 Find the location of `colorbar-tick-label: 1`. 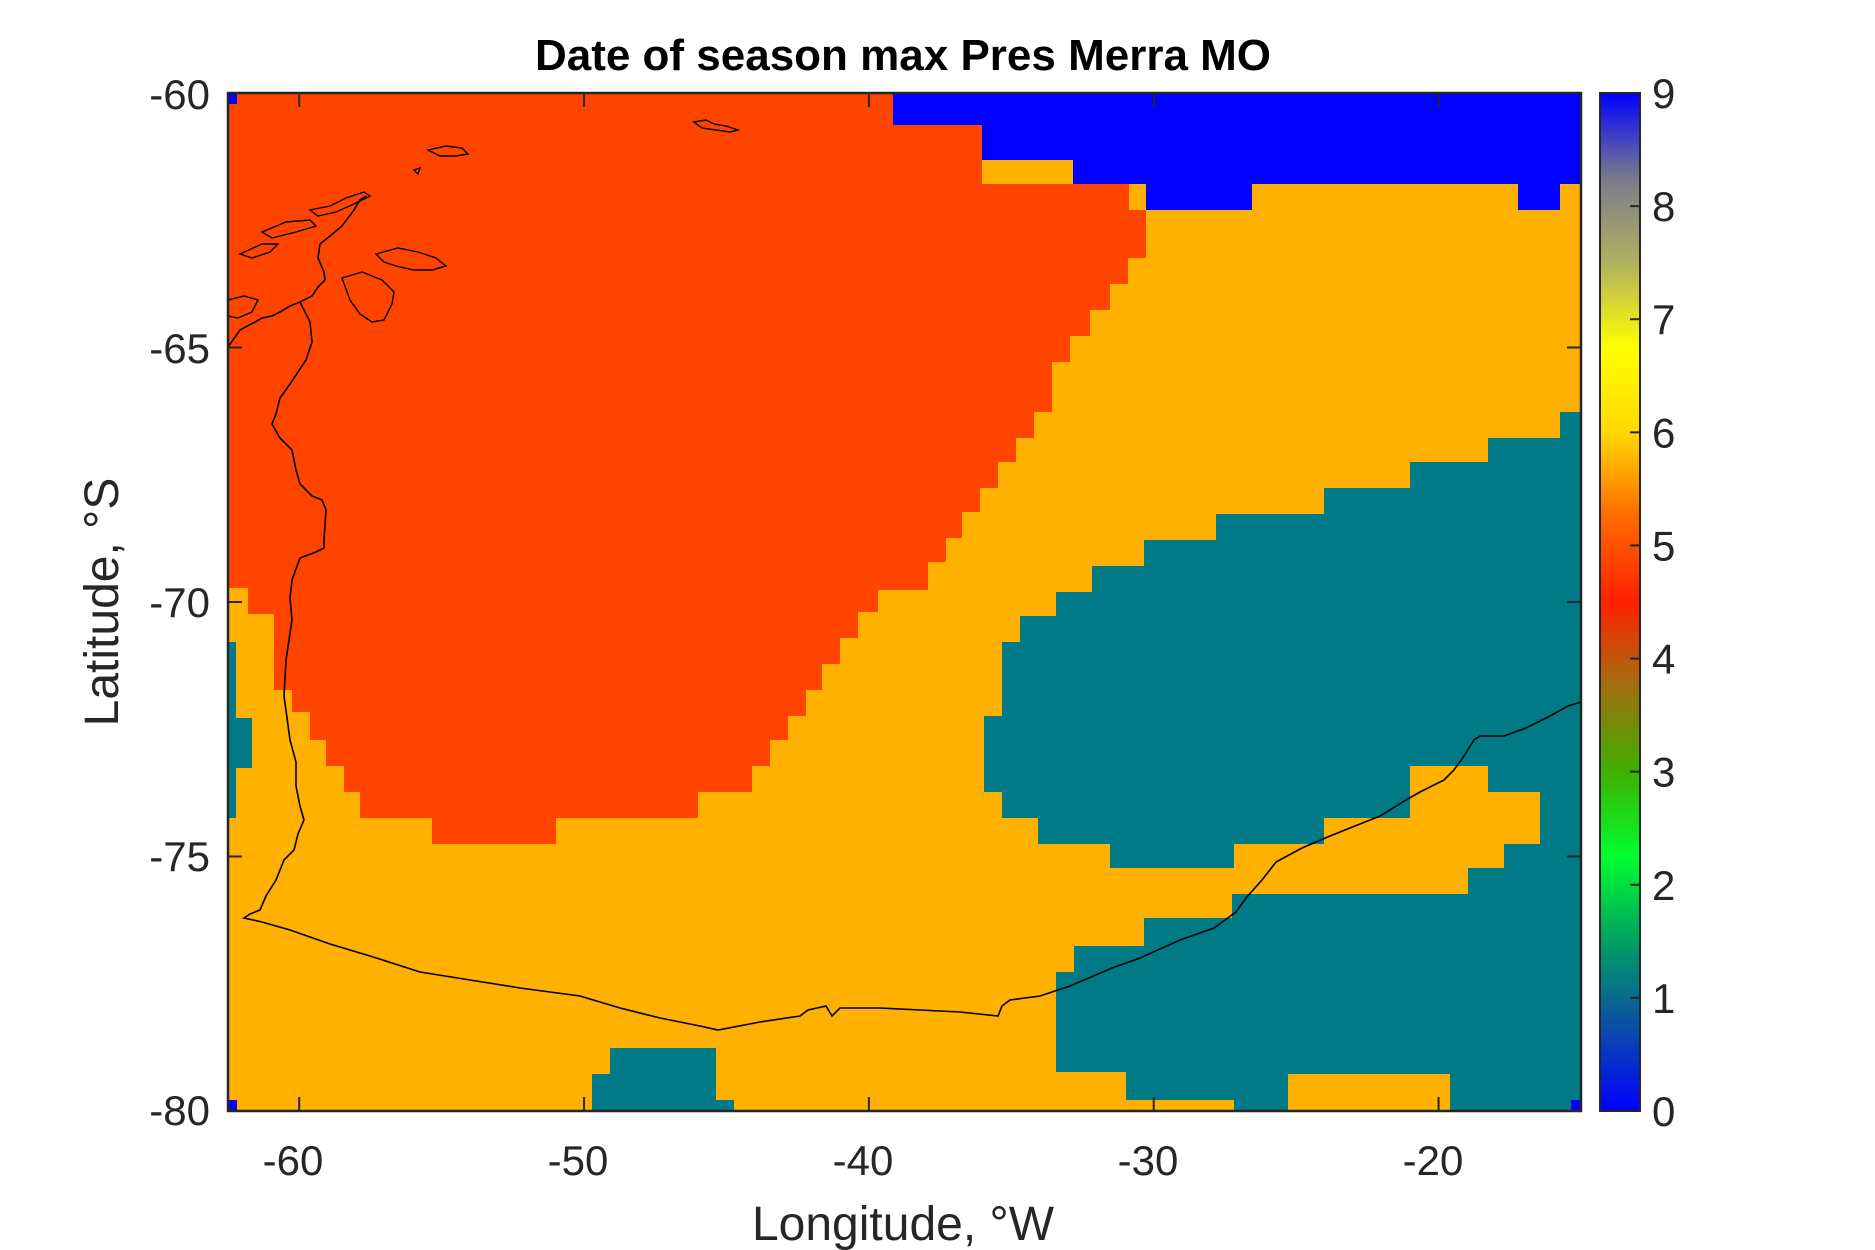

colorbar-tick-label: 1 is located at coordinates (1663, 998).